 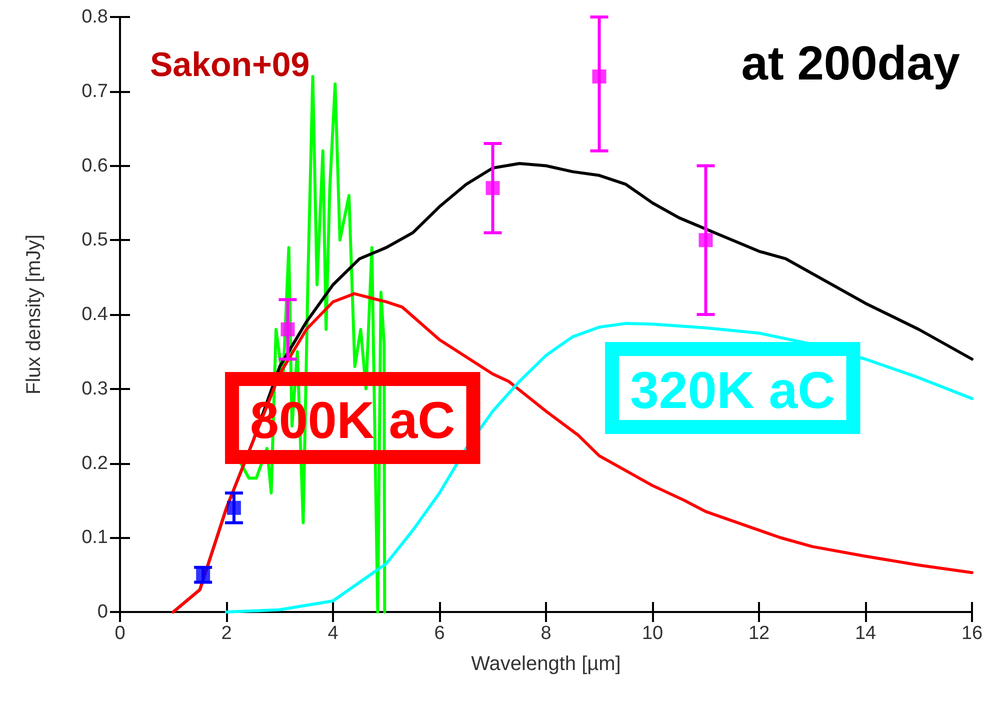 What do you see at coordinates (850, 64) in the screenshot?
I see `annotation: at 200day` at bounding box center [850, 64].